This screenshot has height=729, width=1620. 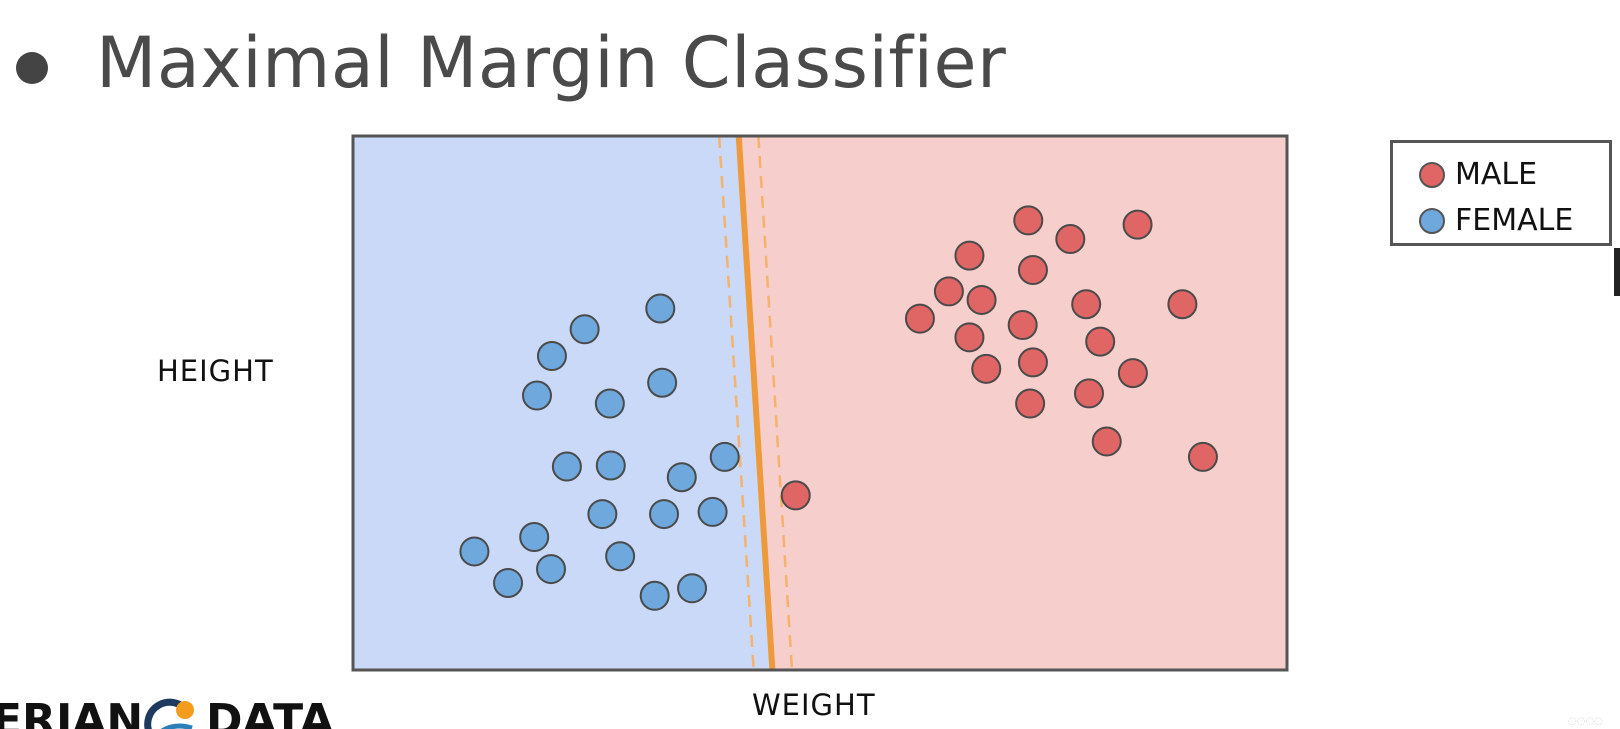 I want to click on x-axis-label: WEIGHT, so click(x=814, y=705).